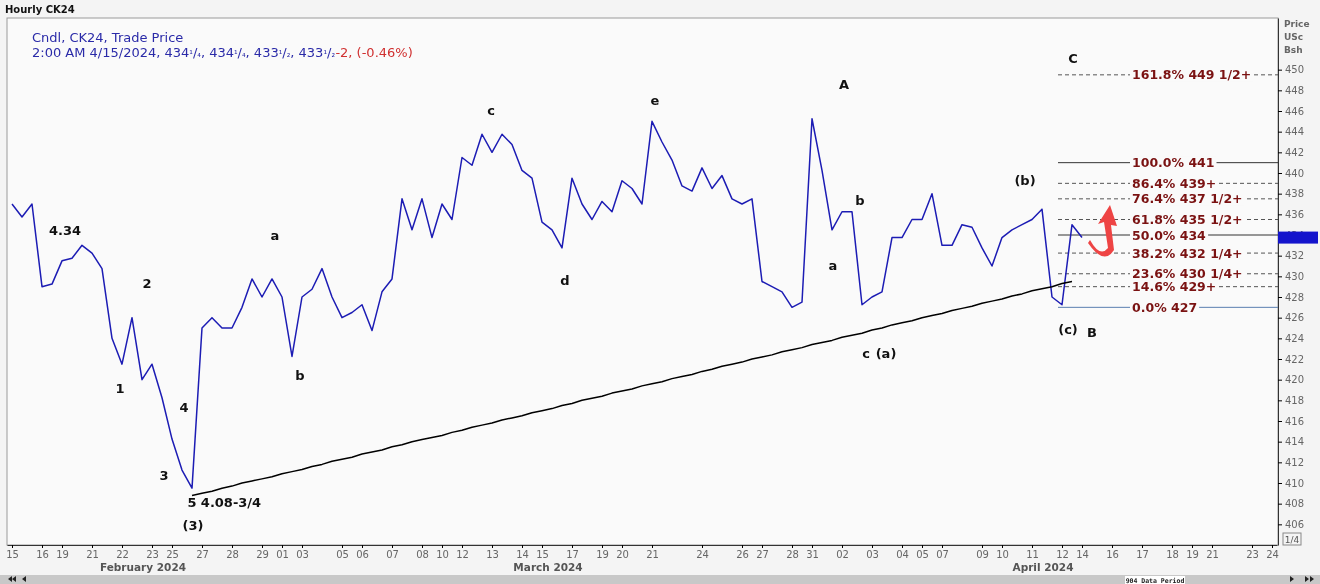 This screenshot has width=1320, height=584. I want to click on y-tick-label: 428, so click(1295, 297).